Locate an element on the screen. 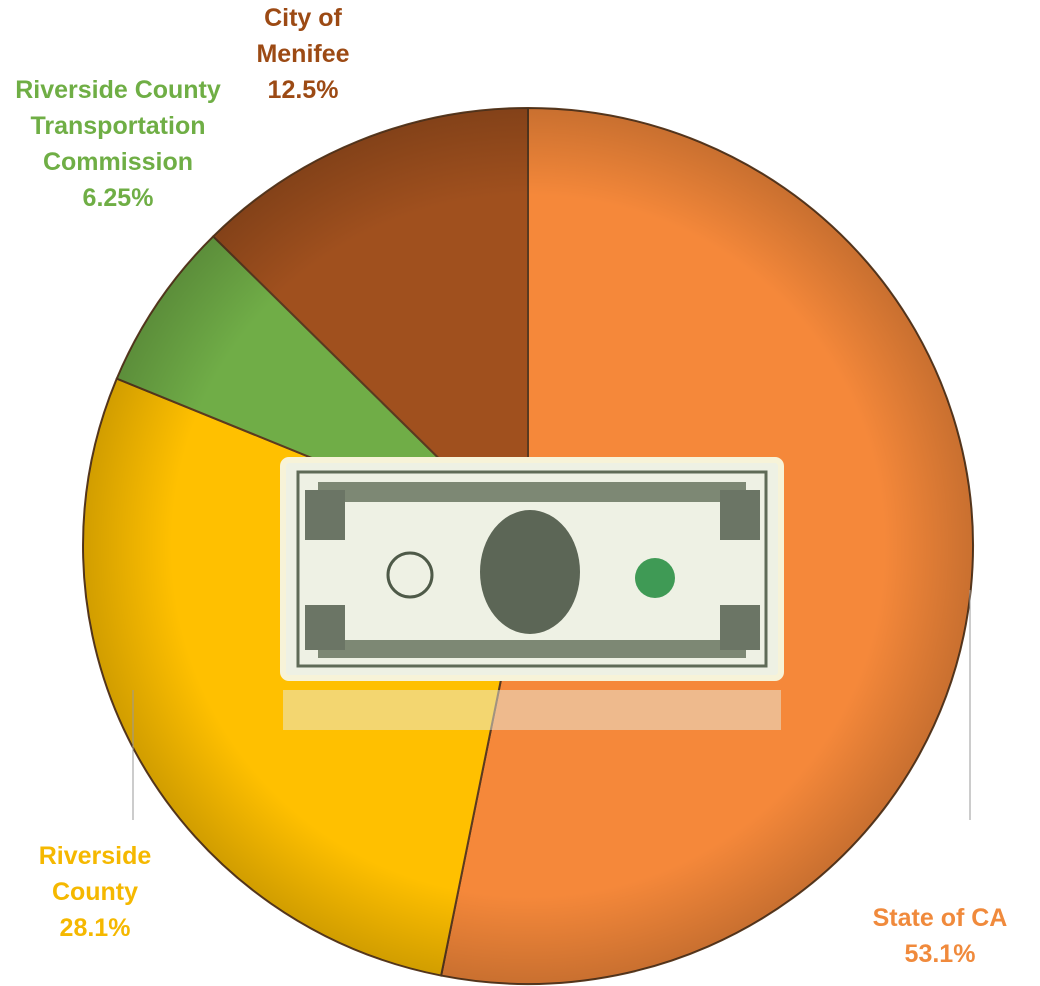  bill-border is located at coordinates (532, 569).